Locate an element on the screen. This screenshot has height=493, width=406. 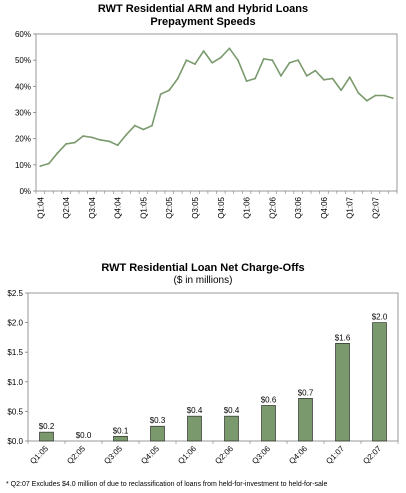
bar-y-tick-label: $0.0 is located at coordinates (15, 441).